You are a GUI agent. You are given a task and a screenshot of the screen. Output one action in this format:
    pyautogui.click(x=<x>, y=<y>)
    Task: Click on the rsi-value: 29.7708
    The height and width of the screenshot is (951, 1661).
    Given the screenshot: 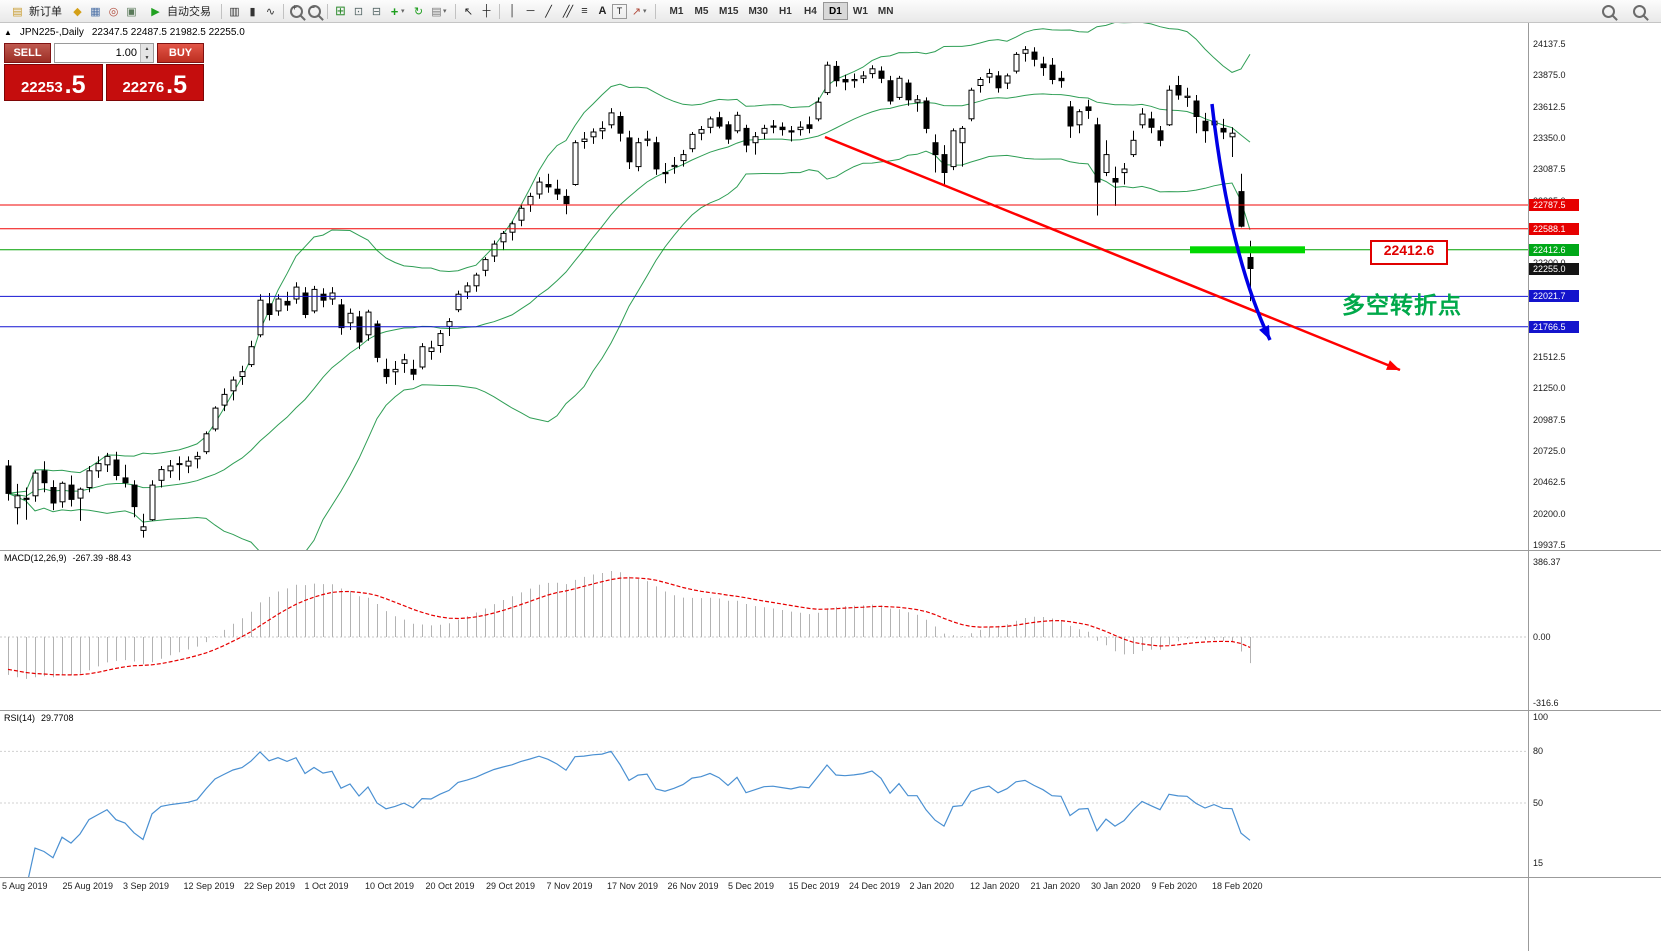 What is the action you would take?
    pyautogui.click(x=57, y=718)
    